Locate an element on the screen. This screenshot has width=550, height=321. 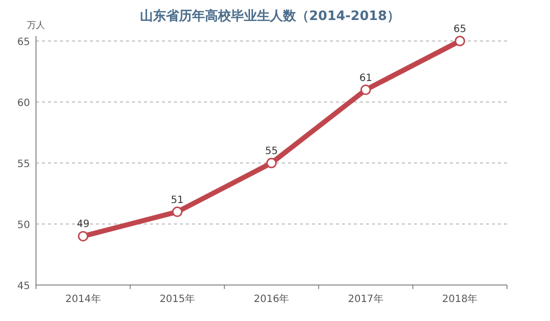
x-tick-label: 2016年 is located at coordinates (272, 299).